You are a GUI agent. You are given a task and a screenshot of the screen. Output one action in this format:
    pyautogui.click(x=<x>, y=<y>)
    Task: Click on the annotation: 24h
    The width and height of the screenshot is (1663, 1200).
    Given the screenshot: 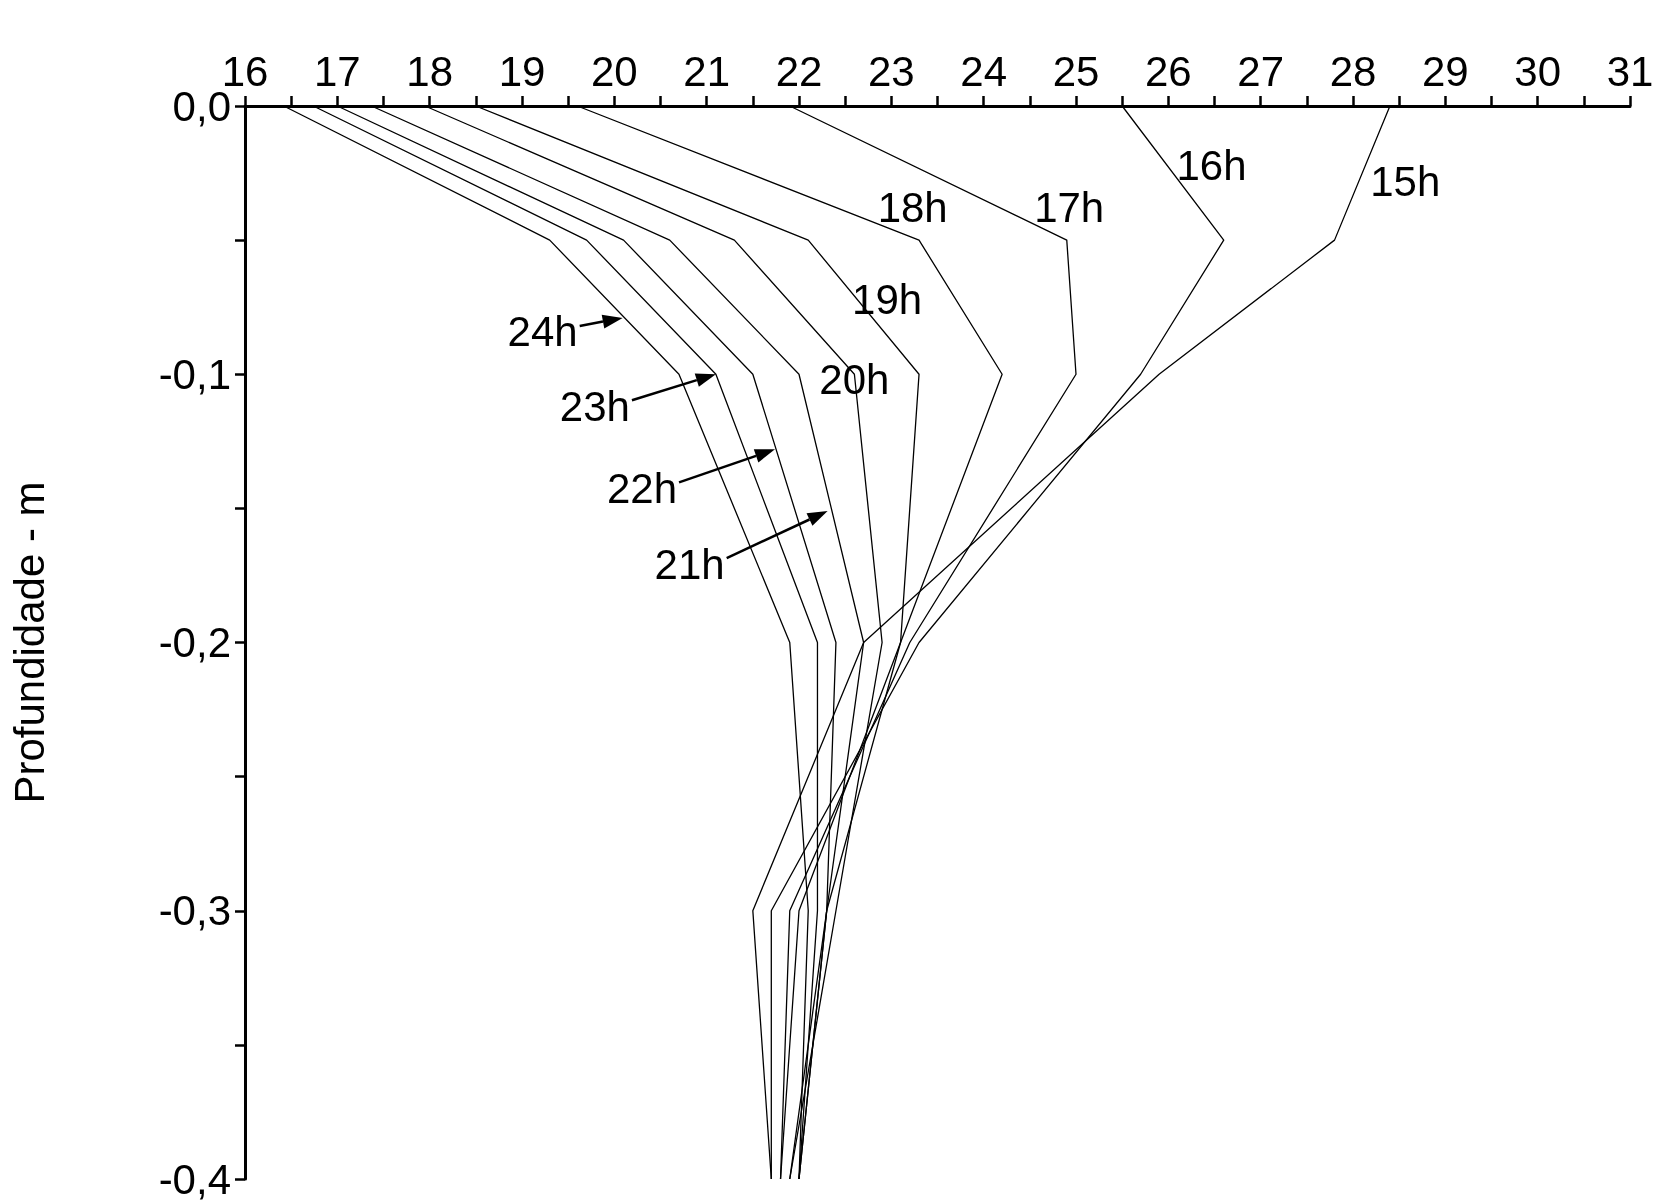 What is the action you would take?
    pyautogui.click(x=542, y=332)
    